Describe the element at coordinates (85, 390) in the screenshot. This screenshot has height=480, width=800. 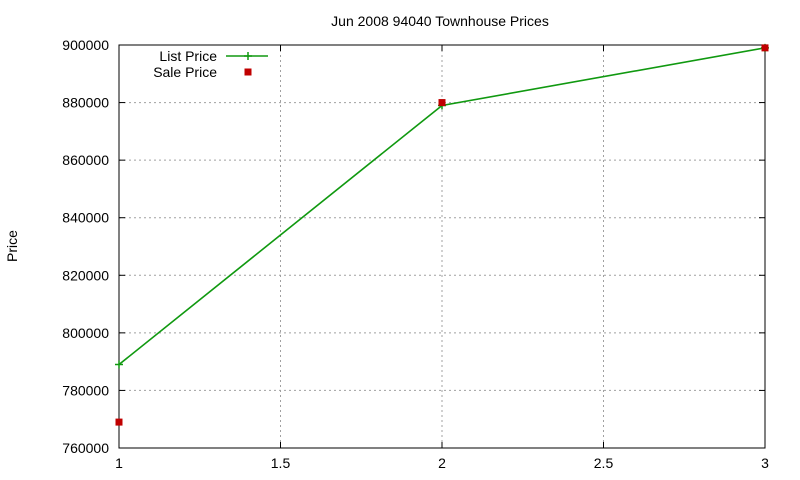
I see `y-tick-label: 780000` at that location.